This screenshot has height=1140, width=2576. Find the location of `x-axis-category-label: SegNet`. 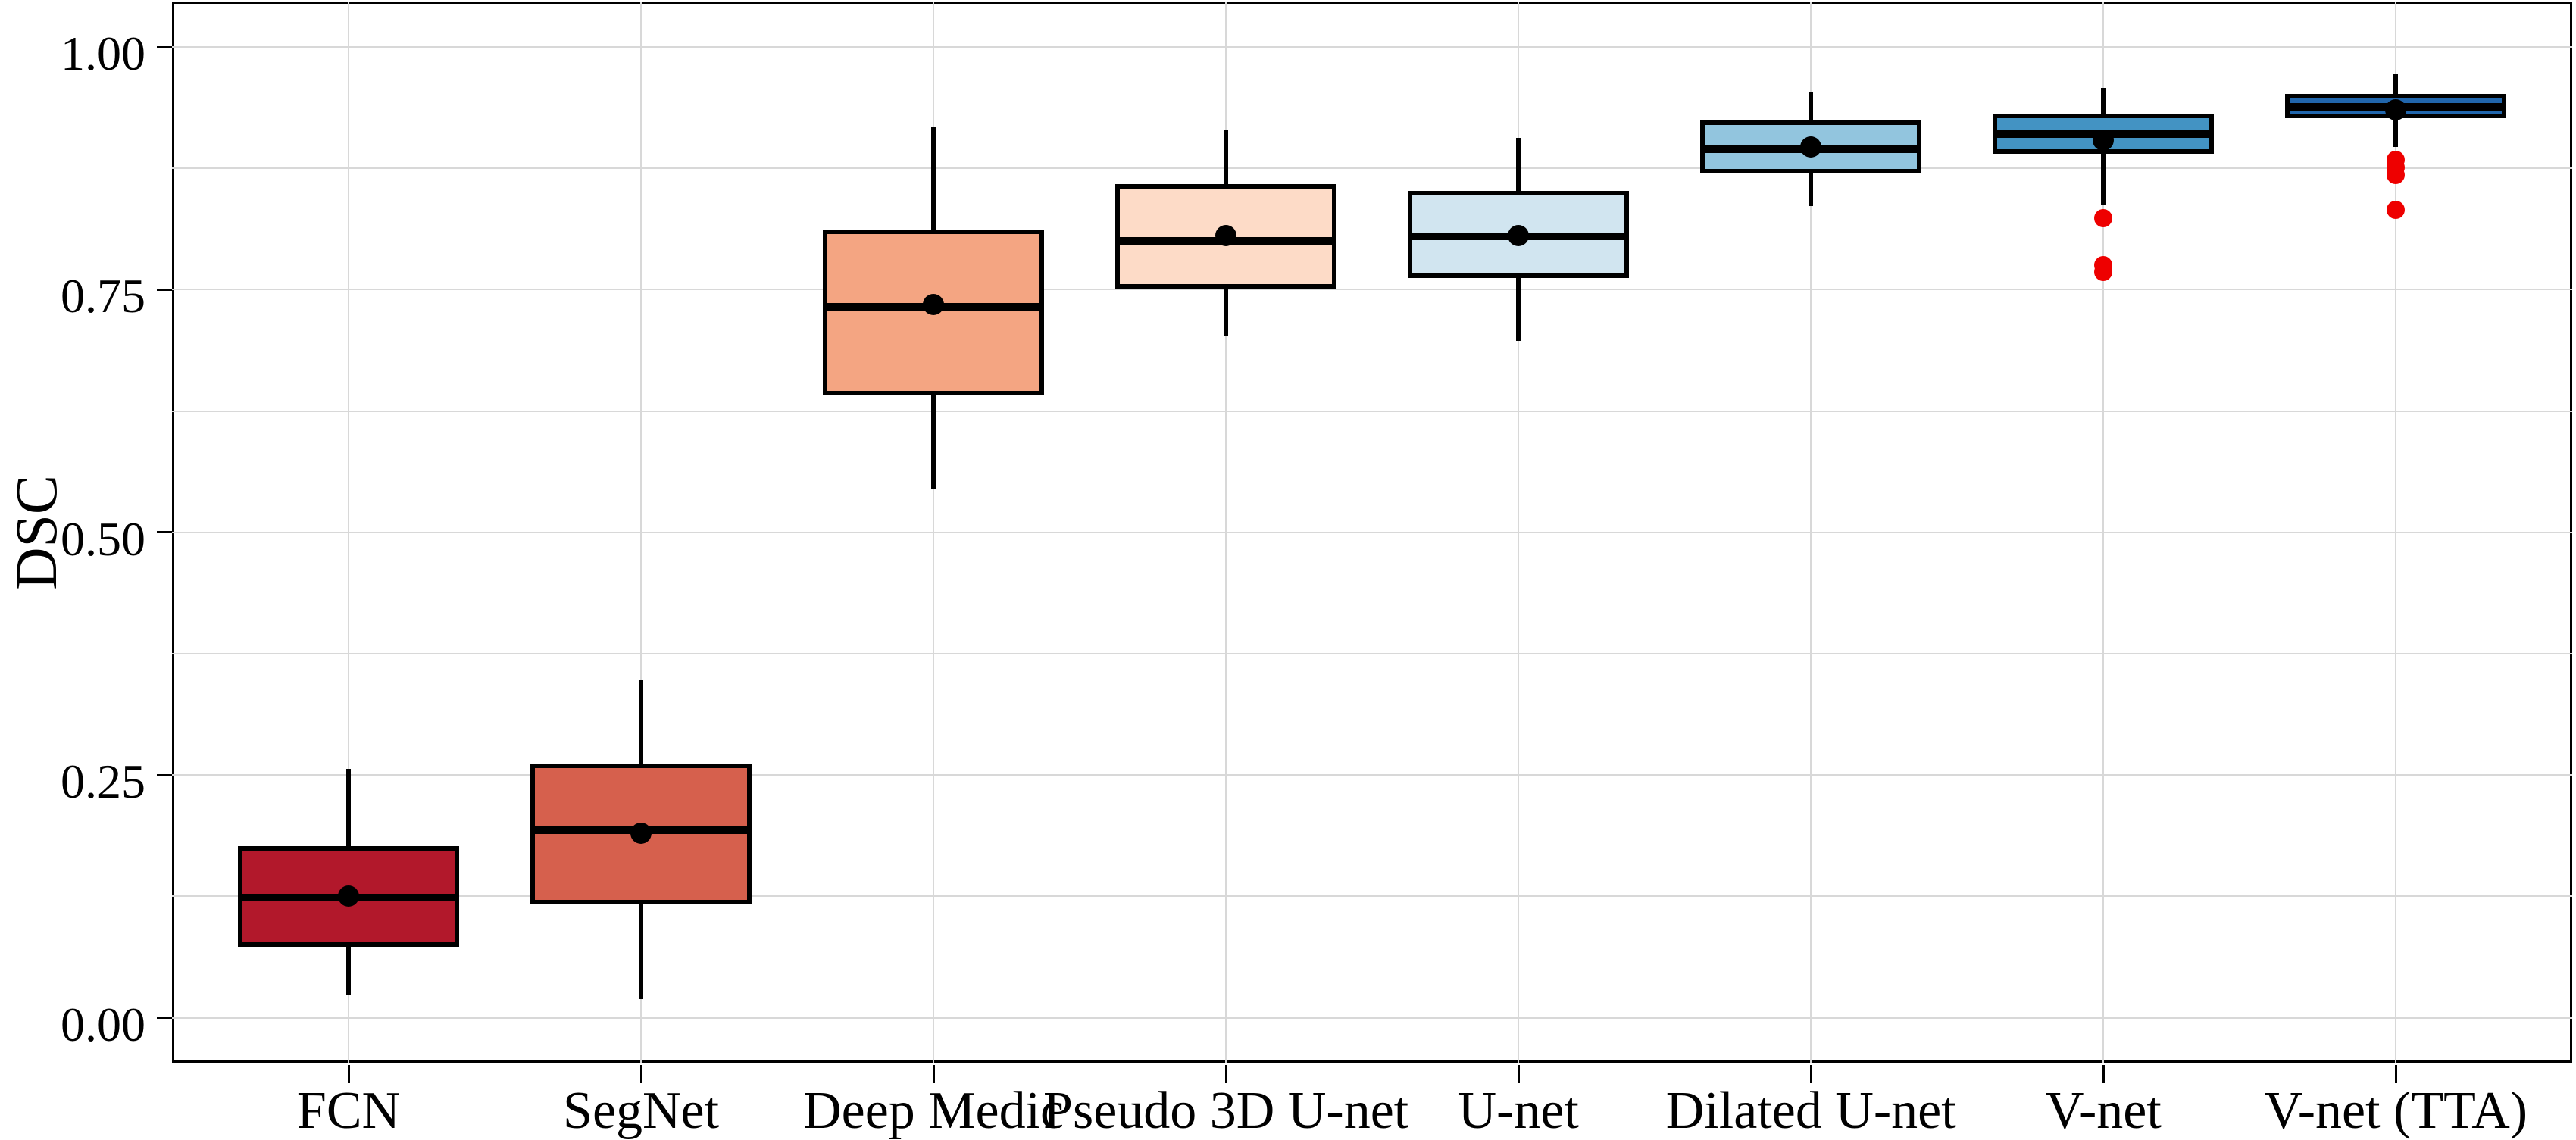

x-axis-category-label: SegNet is located at coordinates (641, 1111).